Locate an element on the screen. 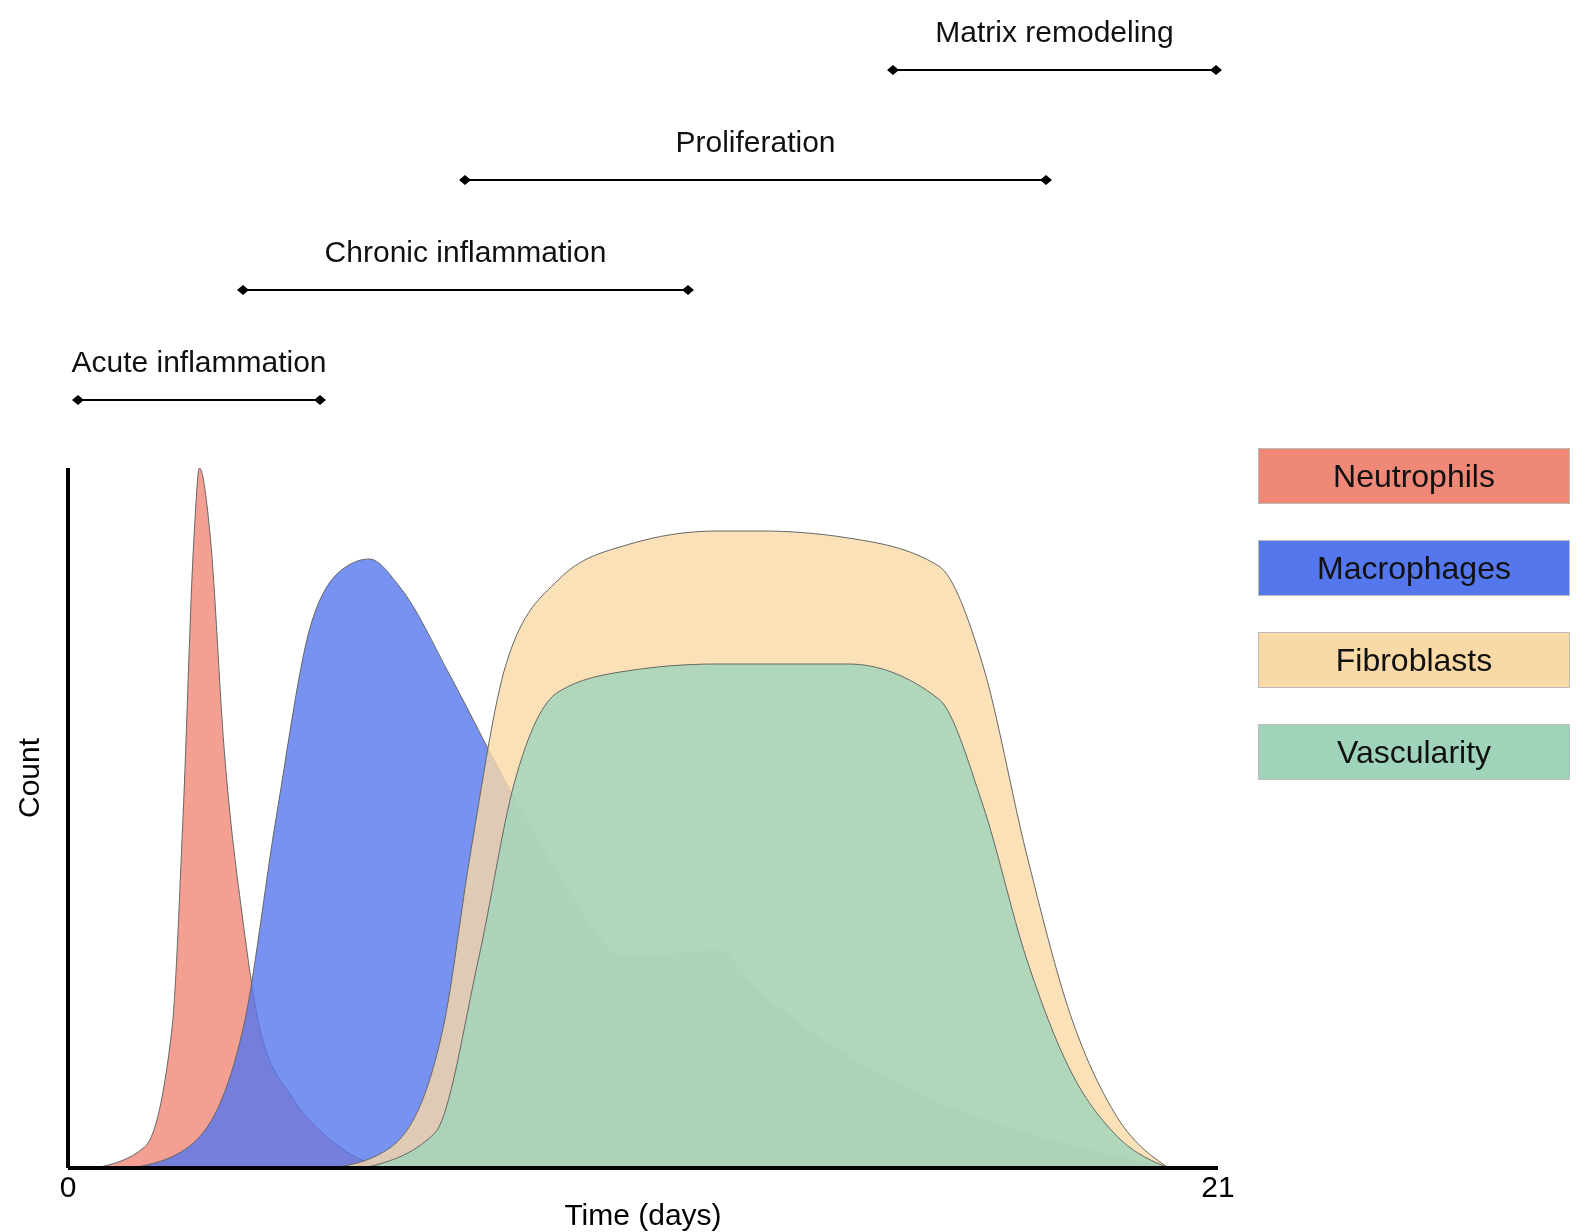  x-axis-title: Time (days) is located at coordinates (643, 1214).